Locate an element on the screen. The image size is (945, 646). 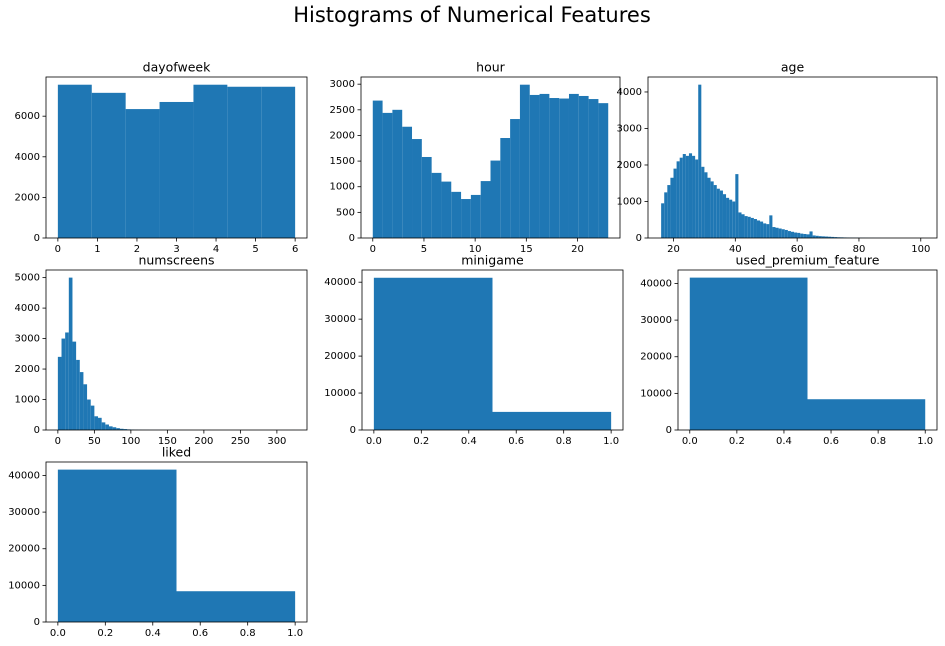
y-tick-label: 5000 is located at coordinates (27, 278).